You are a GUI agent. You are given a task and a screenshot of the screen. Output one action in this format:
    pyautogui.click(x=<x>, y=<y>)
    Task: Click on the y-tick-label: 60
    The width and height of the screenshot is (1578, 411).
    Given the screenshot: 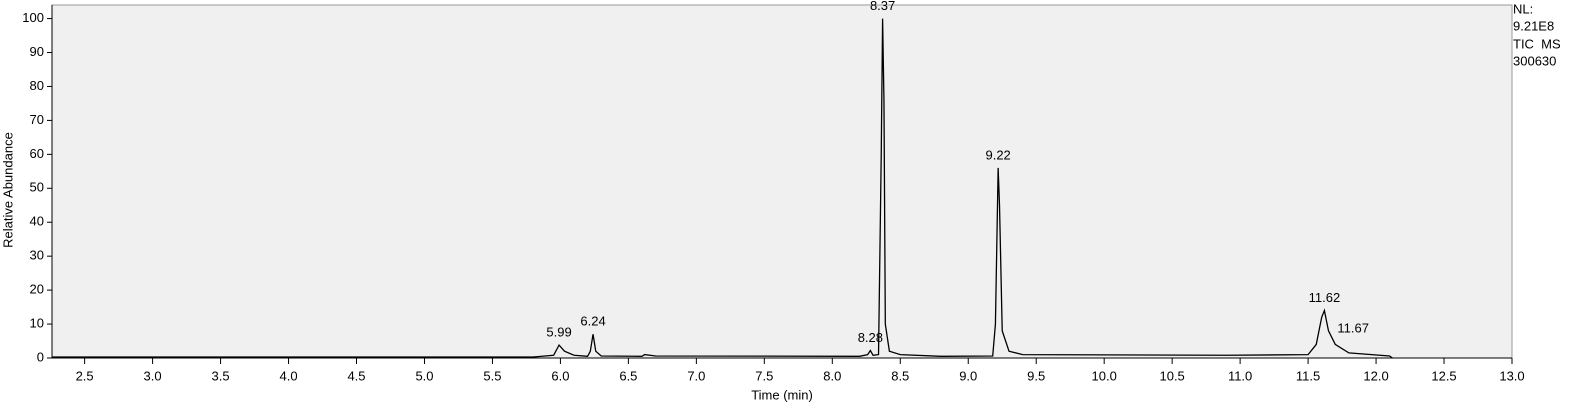 What is the action you would take?
    pyautogui.click(x=37, y=153)
    